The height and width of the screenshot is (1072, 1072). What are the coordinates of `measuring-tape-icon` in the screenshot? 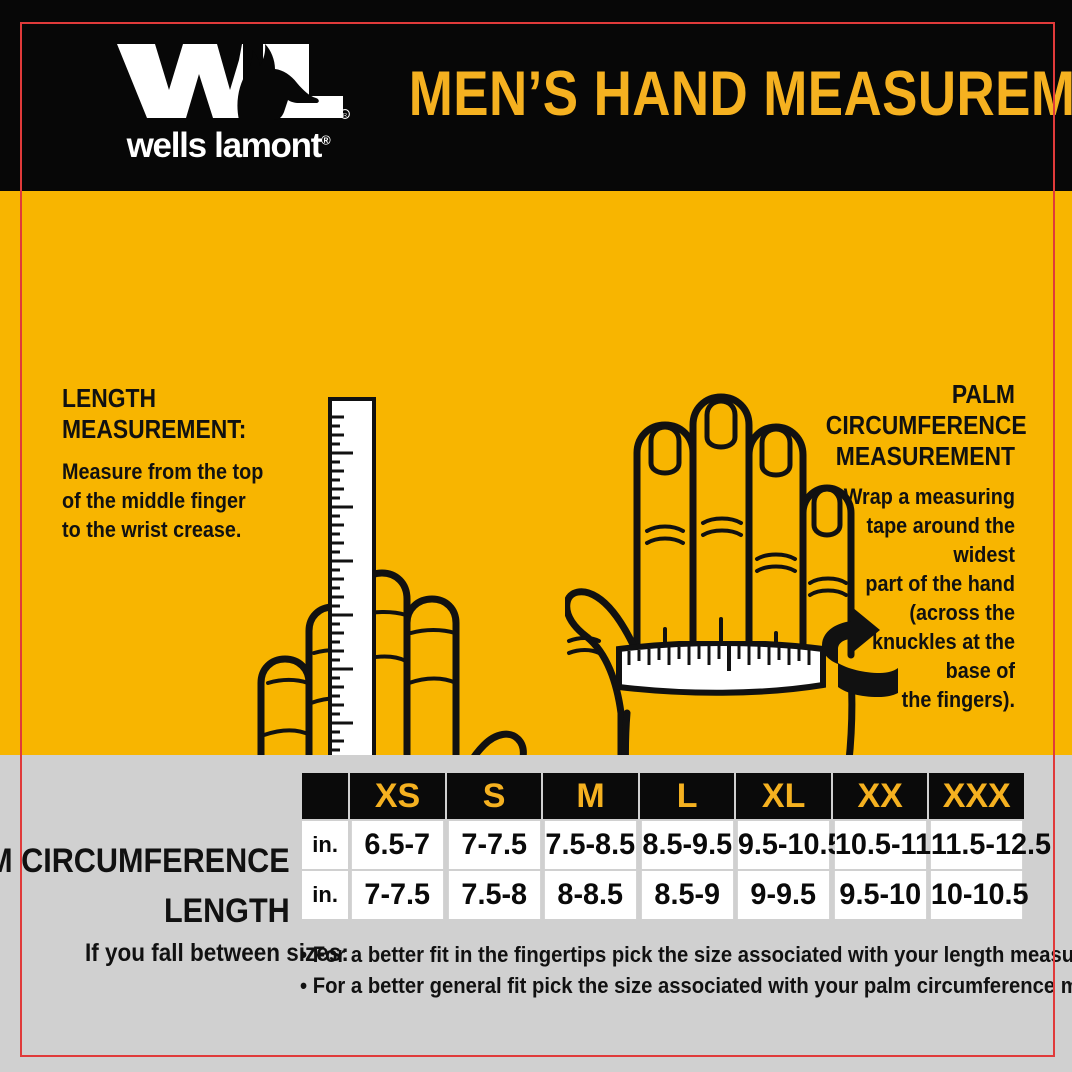 It's located at (721, 668).